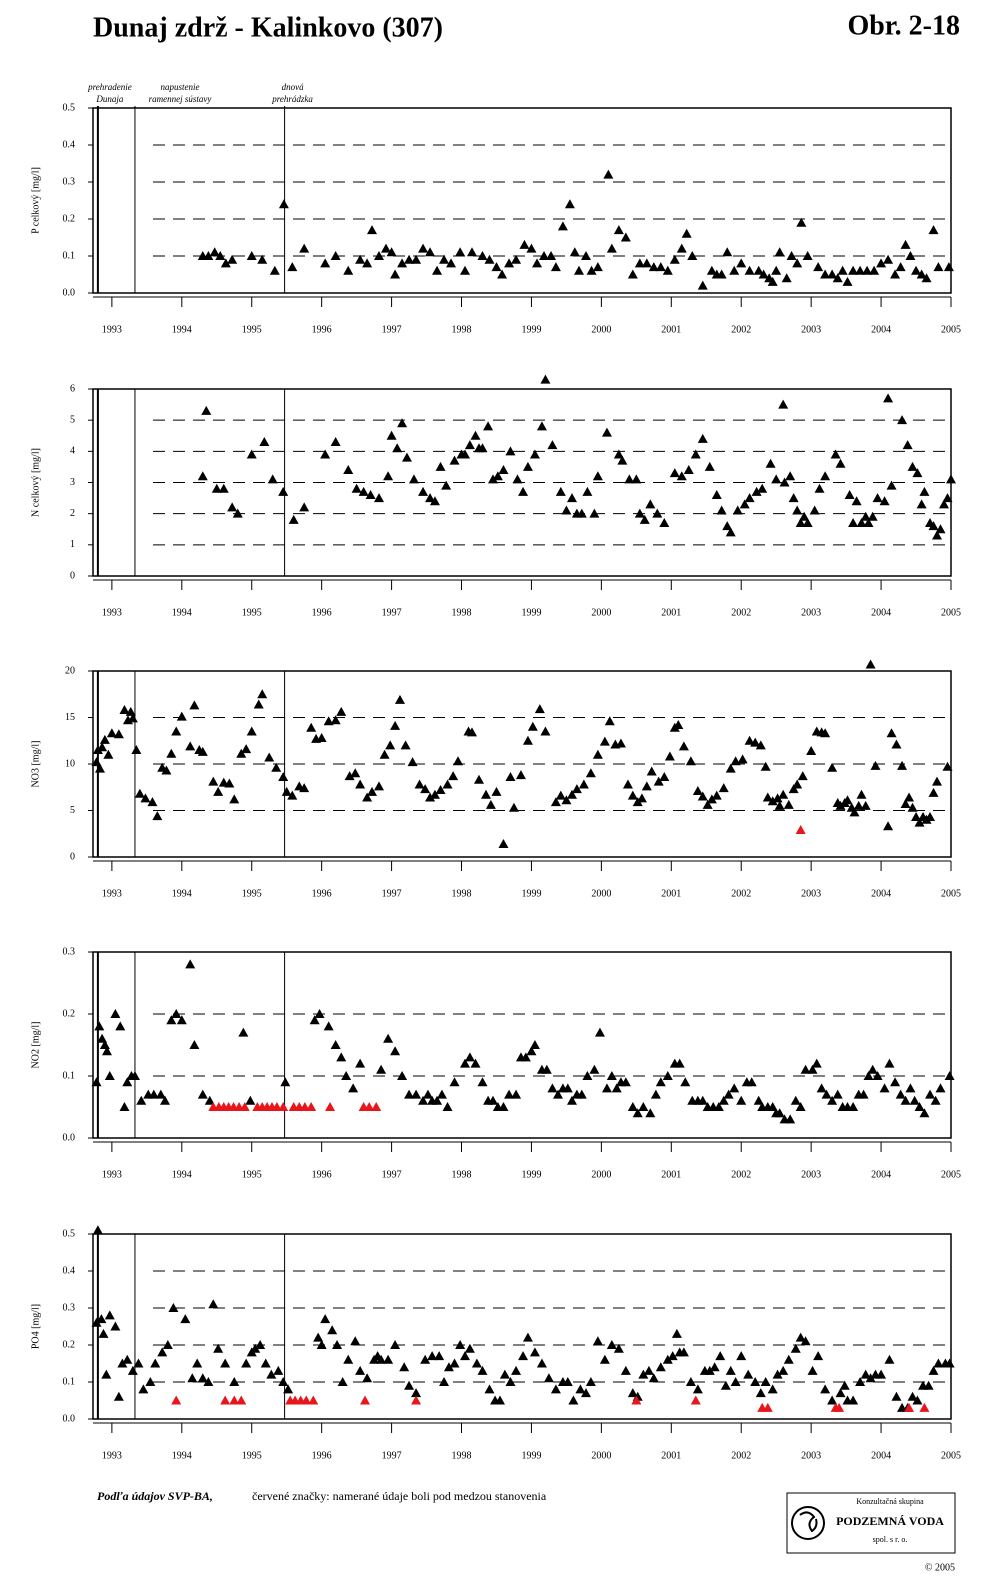 This screenshot has width=989, height=1579. What do you see at coordinates (69, 1381) in the screenshot?
I see `y-tick-label: 0.1` at bounding box center [69, 1381].